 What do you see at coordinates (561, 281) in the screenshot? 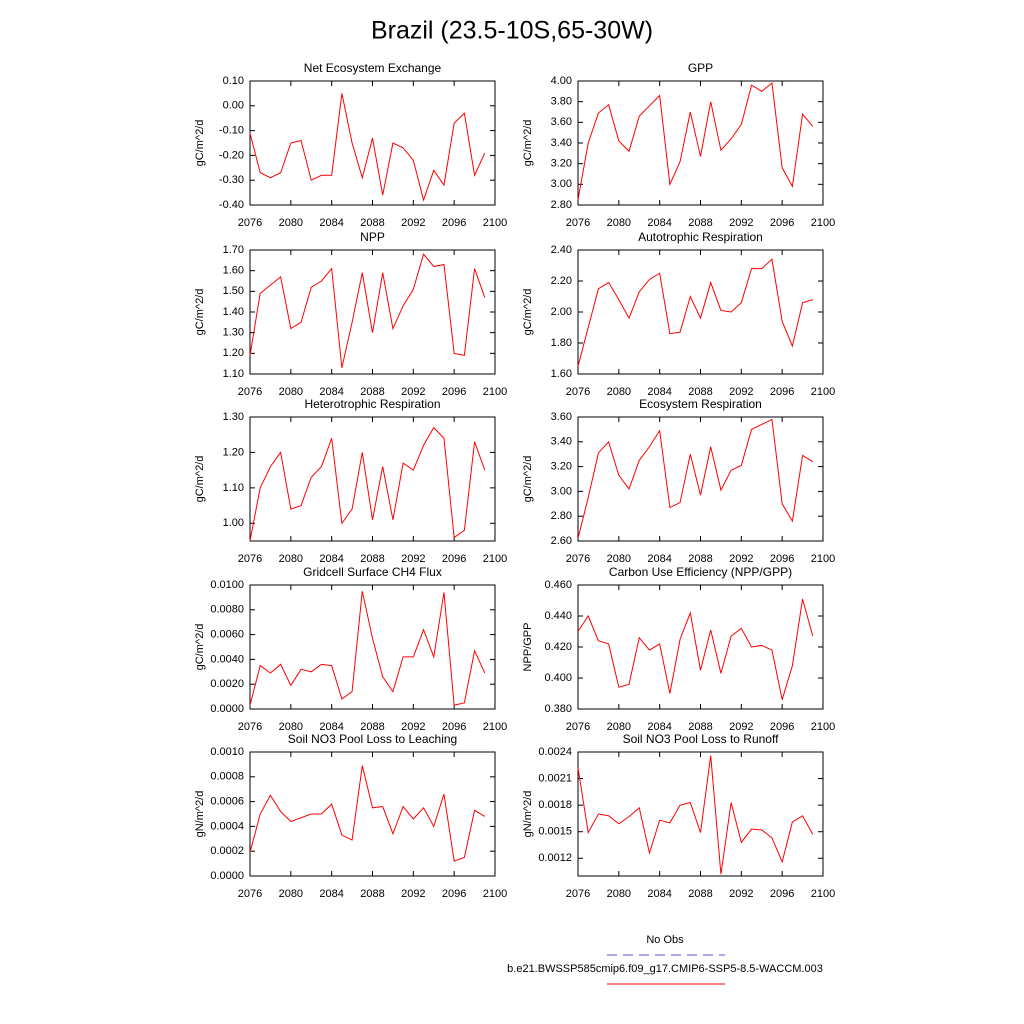
I see `y-tick-label: 2.20` at bounding box center [561, 281].